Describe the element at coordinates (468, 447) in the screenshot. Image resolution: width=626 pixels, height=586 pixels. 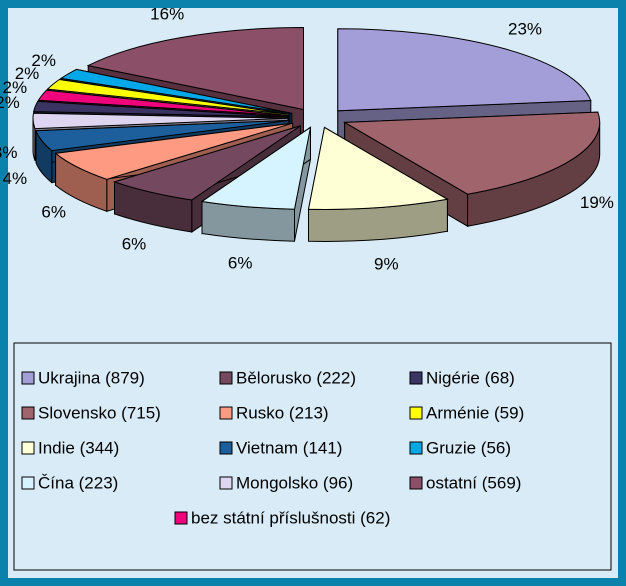
I see `legend-label: Gruzie (56)` at that location.